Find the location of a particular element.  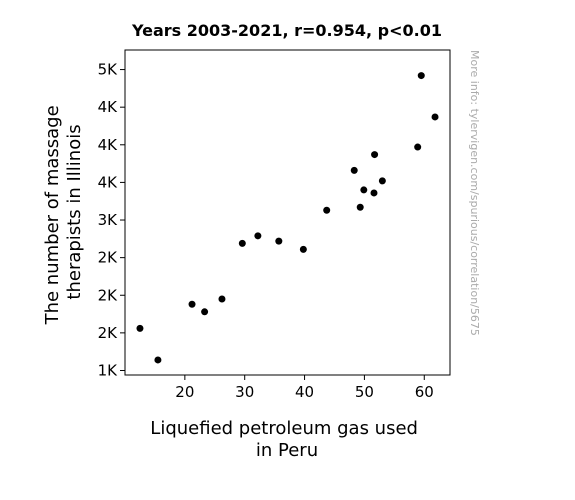

y-axis-label-line-2: therapists in Illinois is located at coordinates (74, 211).